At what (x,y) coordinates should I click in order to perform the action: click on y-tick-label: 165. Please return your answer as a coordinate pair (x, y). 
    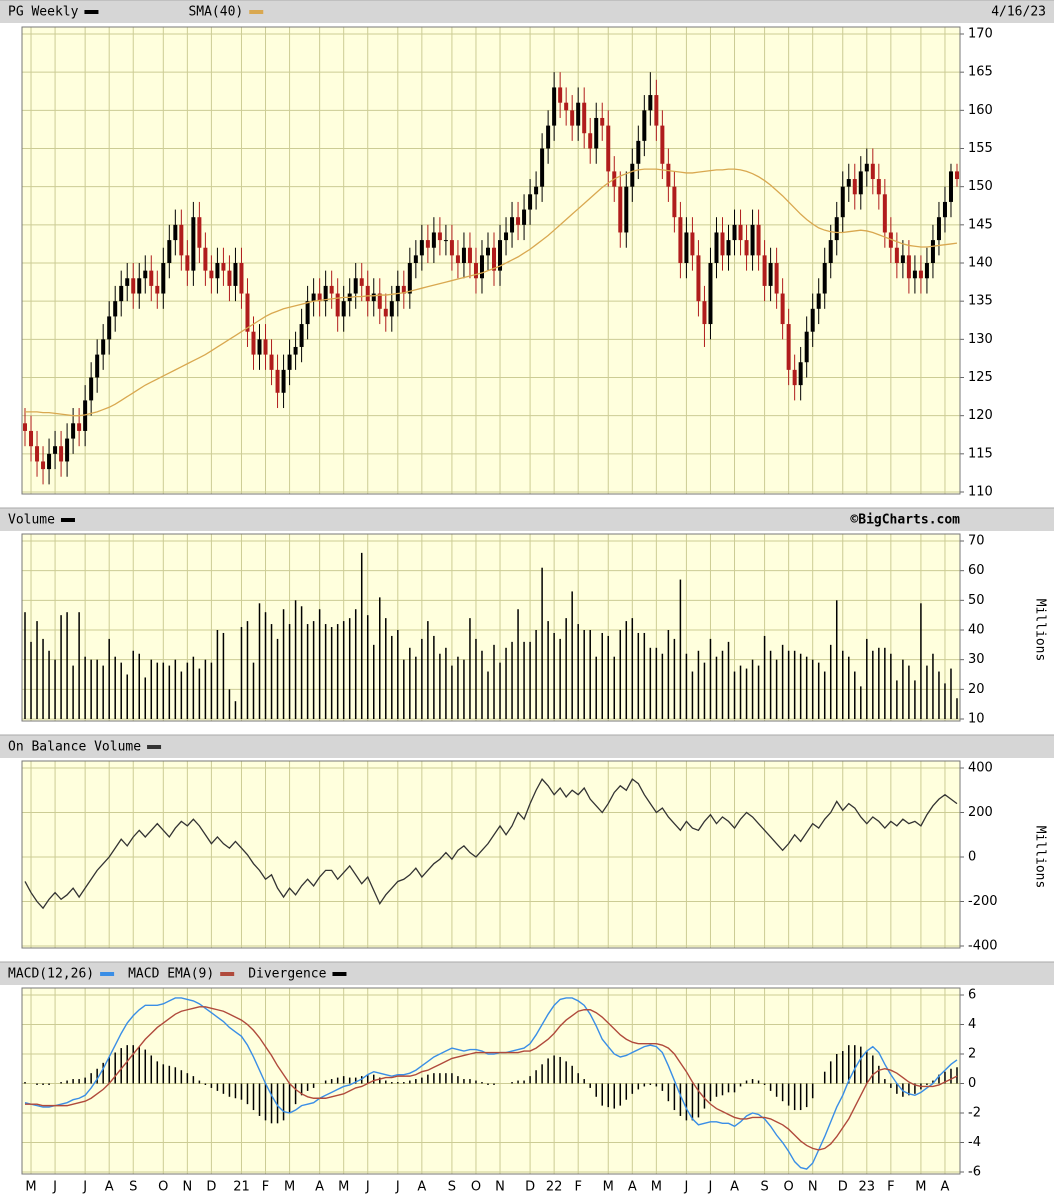
    Looking at the image, I should click on (980, 72).